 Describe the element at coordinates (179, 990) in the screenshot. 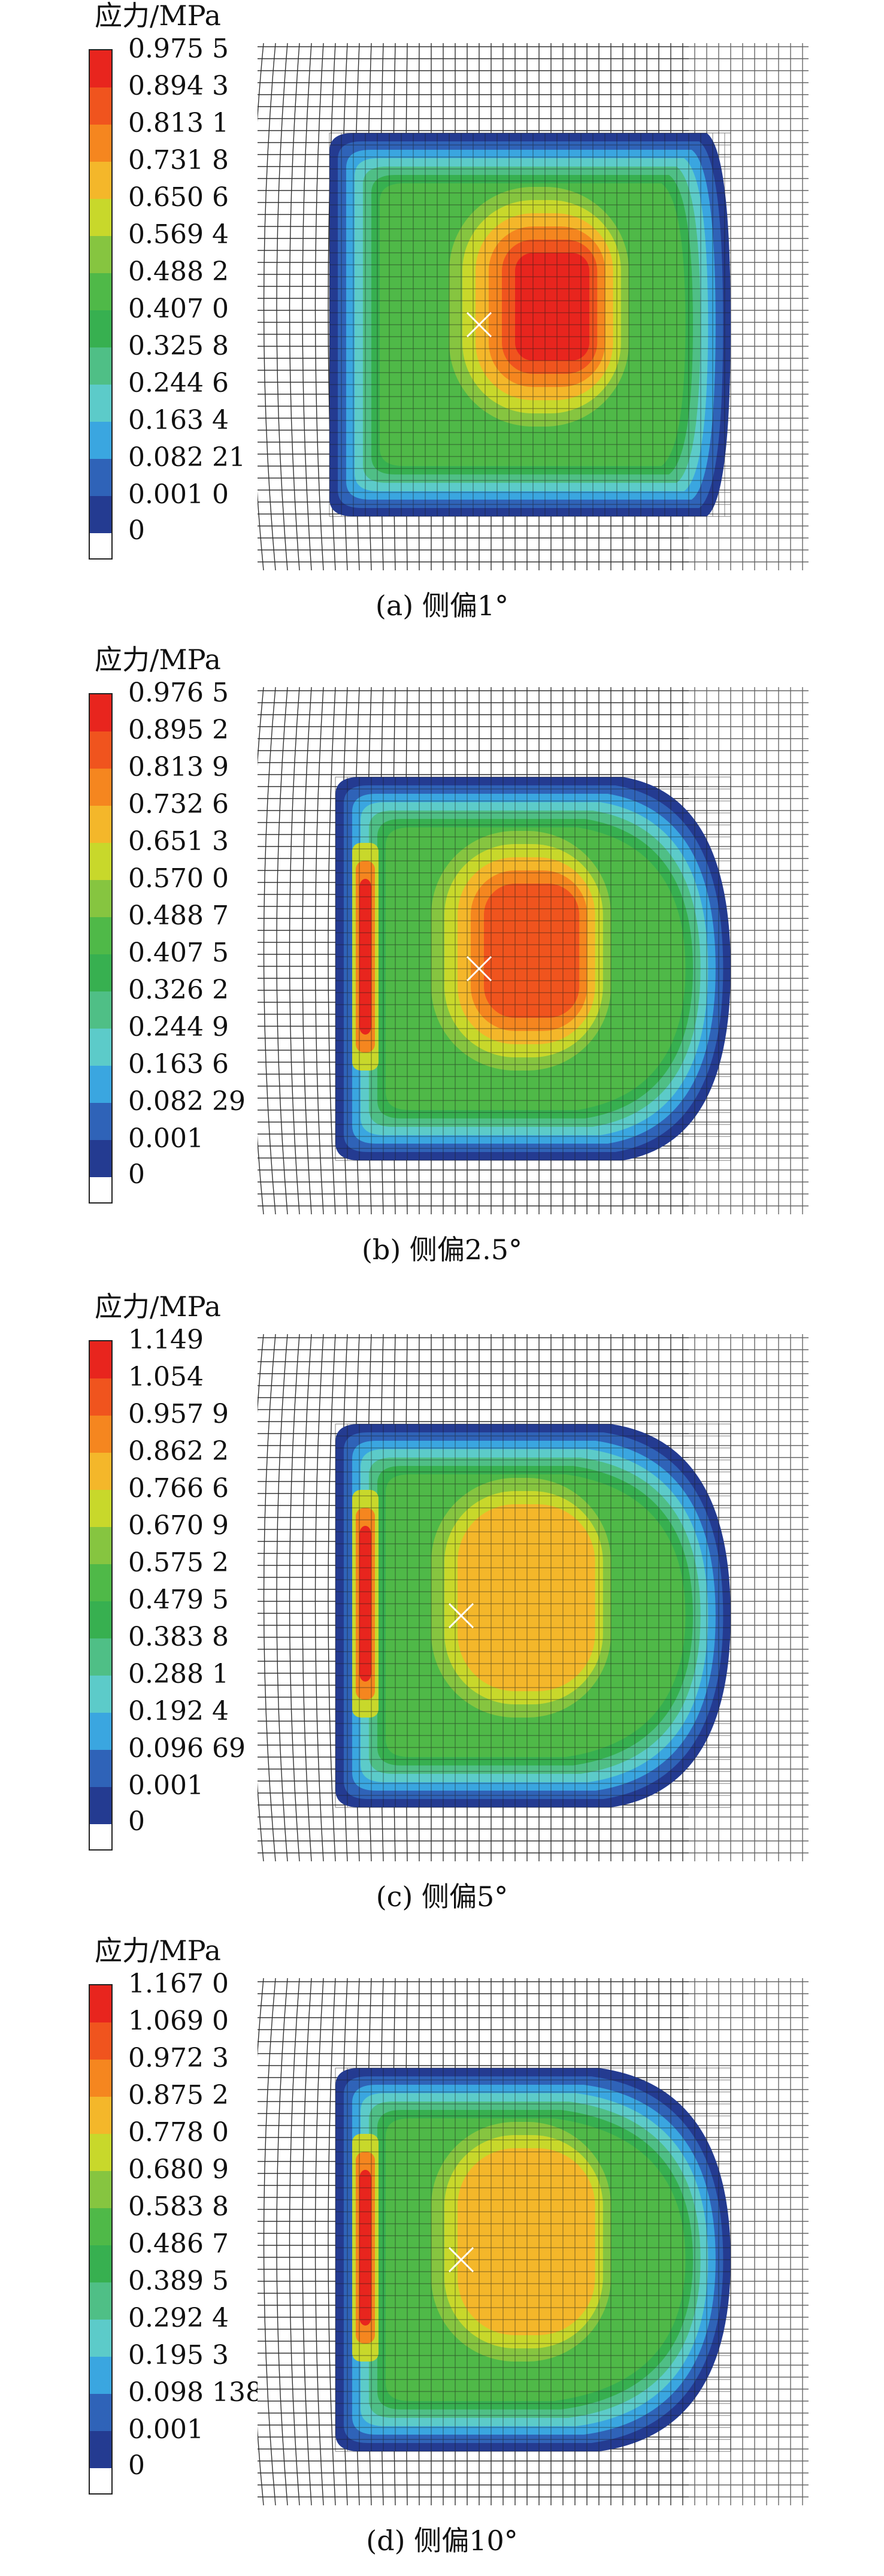

I see `legend-label: 0.326 2` at that location.